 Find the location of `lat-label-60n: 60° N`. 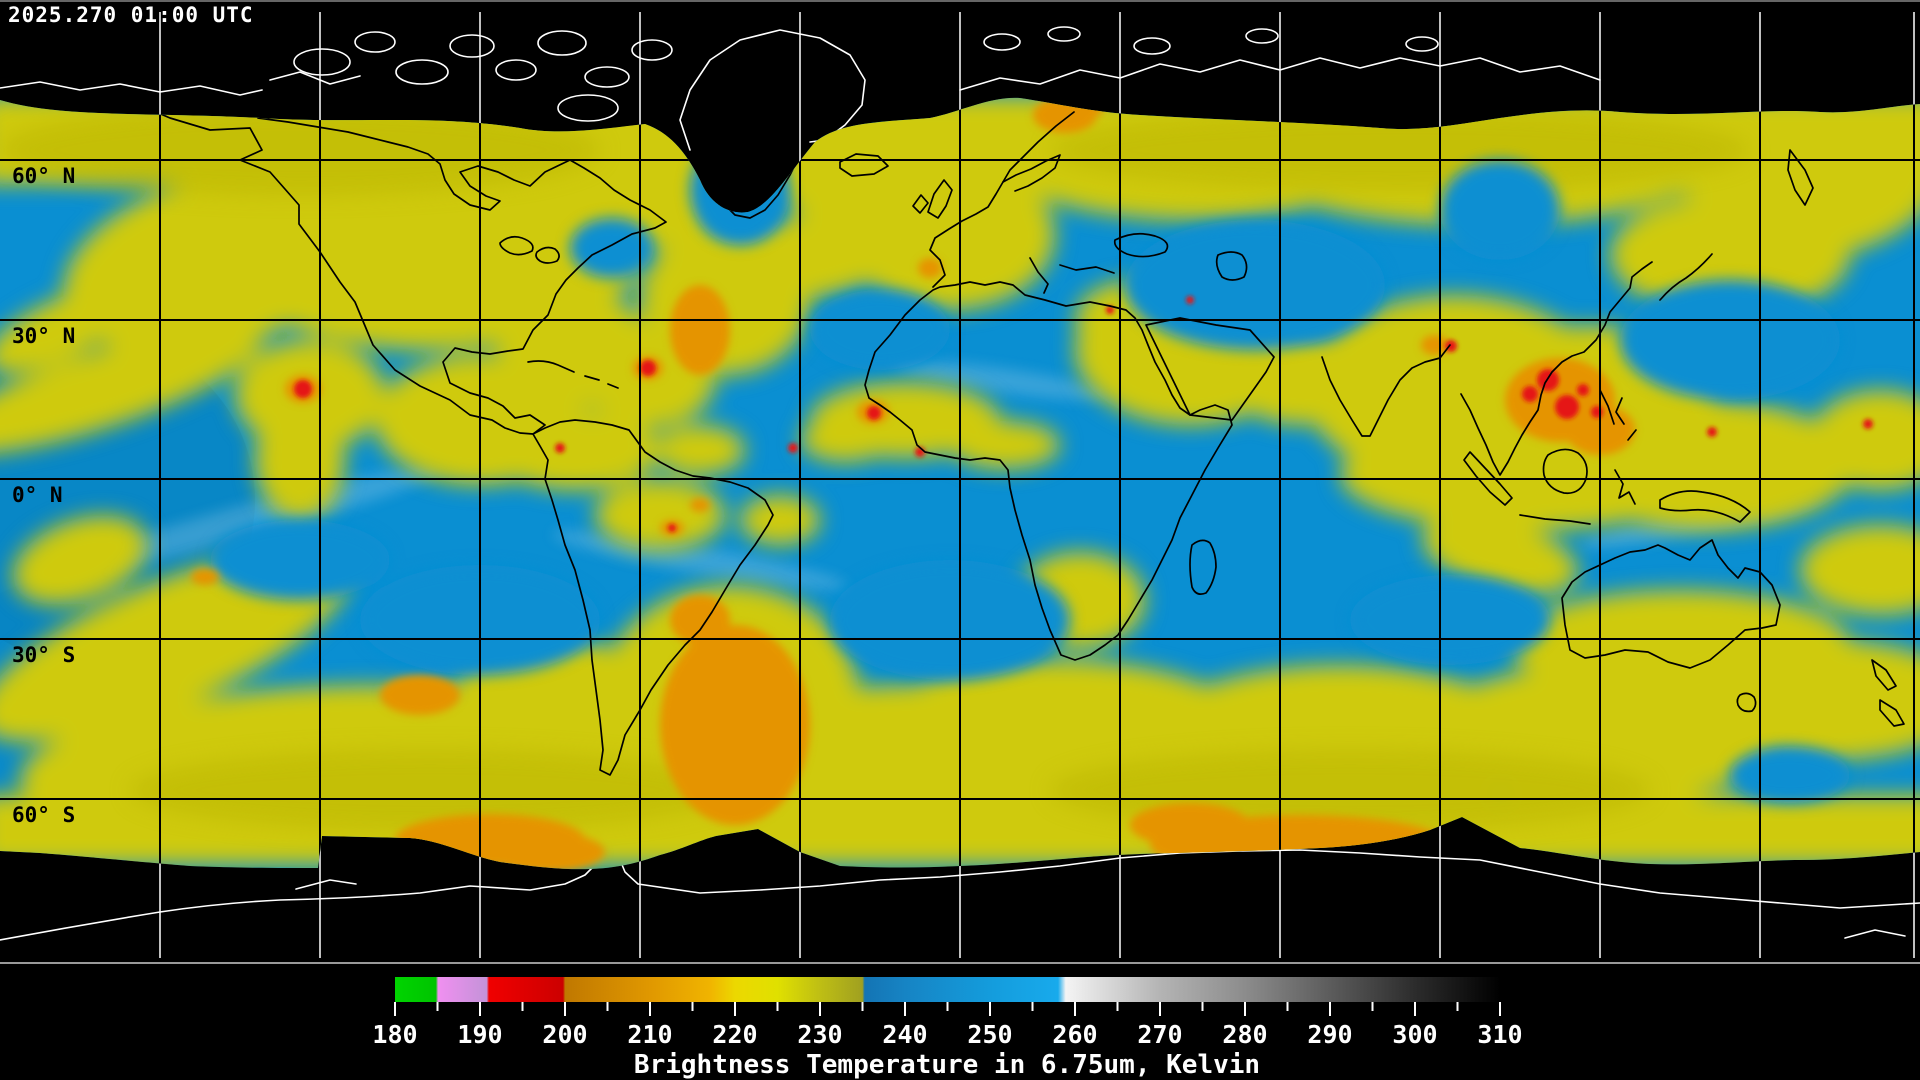

lat-label-60n: 60° N is located at coordinates (43, 176).